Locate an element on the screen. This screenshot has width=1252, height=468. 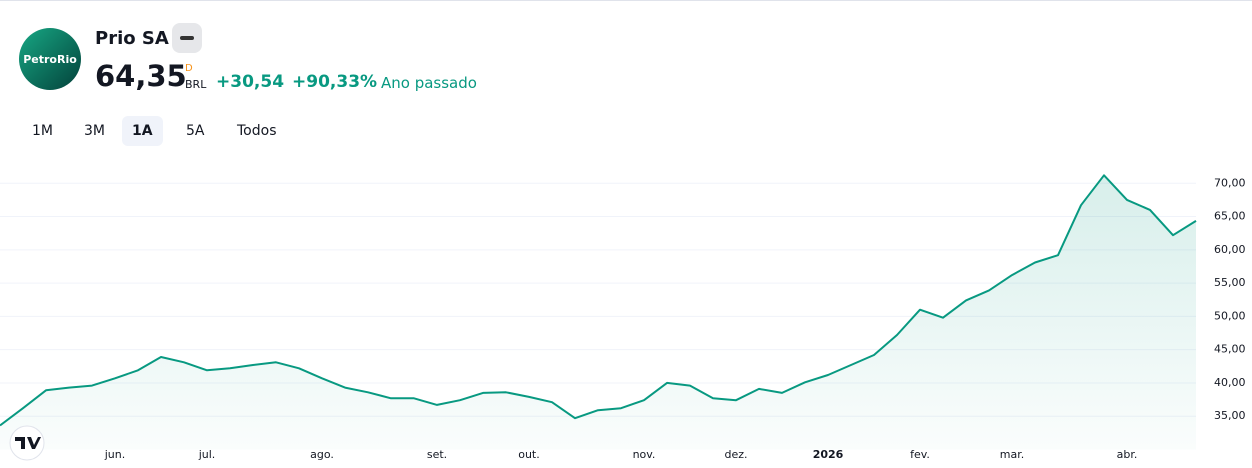
price: 64,35 is located at coordinates (141, 76).